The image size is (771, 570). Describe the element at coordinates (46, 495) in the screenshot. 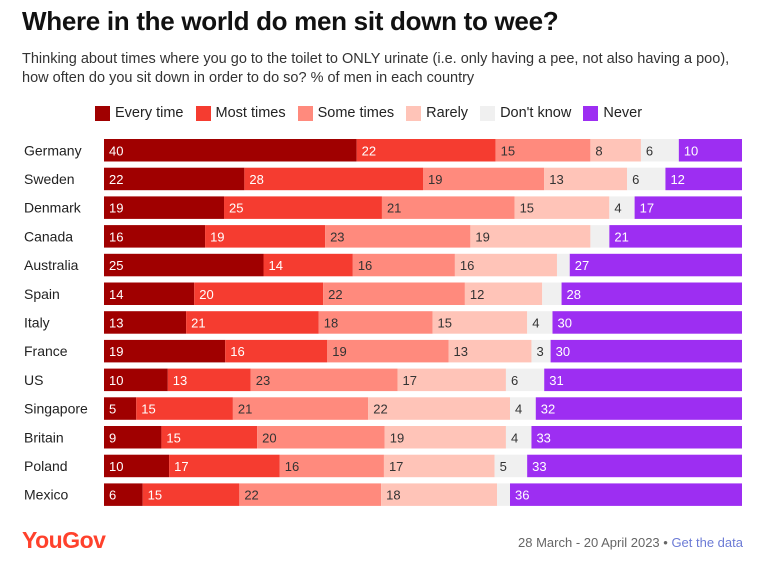

I see `category-label: Mexico` at that location.